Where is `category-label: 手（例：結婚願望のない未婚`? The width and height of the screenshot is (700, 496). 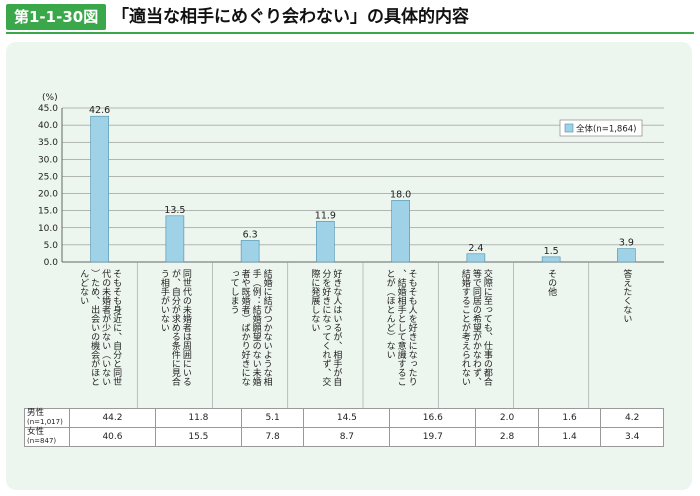
category-label: 手（例：結婚願望のない未婚 is located at coordinates (256, 327).